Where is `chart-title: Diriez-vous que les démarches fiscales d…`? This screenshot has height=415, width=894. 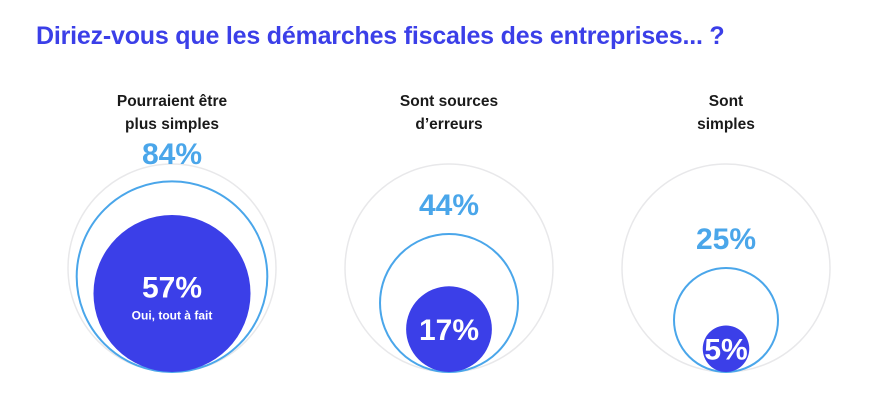 chart-title: Diriez-vous que les démarches fiscales d… is located at coordinates (380, 36).